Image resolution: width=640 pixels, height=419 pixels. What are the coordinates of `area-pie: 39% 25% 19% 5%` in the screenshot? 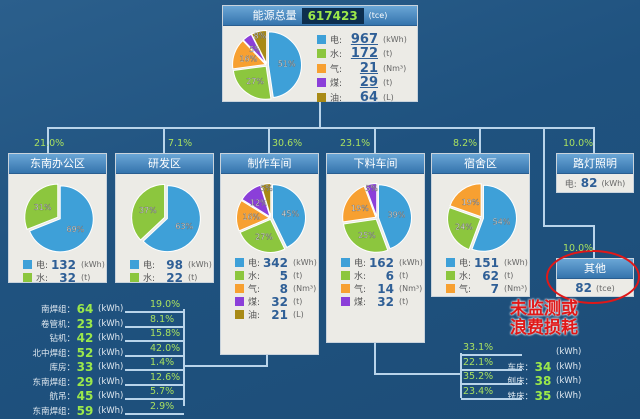 It's located at (377, 218).